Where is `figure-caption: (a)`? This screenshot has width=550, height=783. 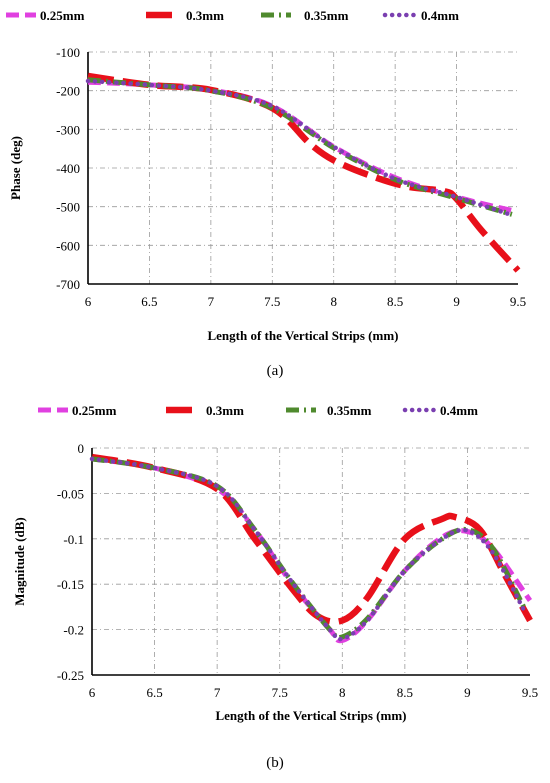 figure-caption: (a) is located at coordinates (275, 371).